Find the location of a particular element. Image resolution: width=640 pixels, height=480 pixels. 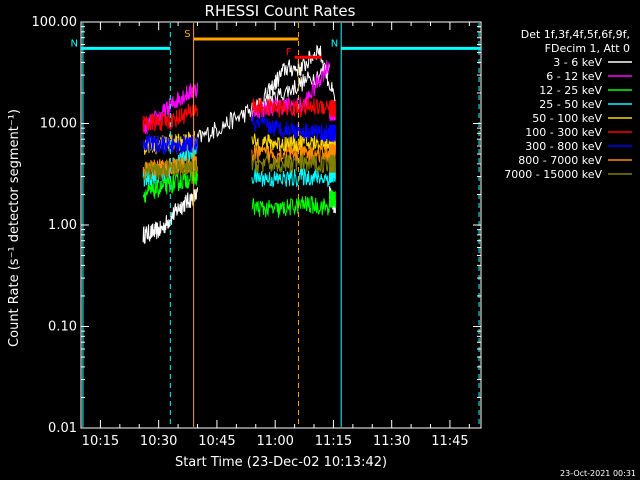

x-axis-label: Start Time (23-Dec-02 10:13:42) is located at coordinates (281, 462).